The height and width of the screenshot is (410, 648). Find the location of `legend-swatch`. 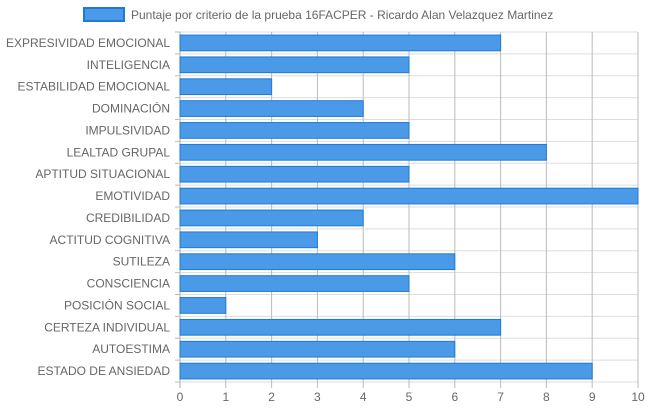

legend-swatch is located at coordinates (104, 14).